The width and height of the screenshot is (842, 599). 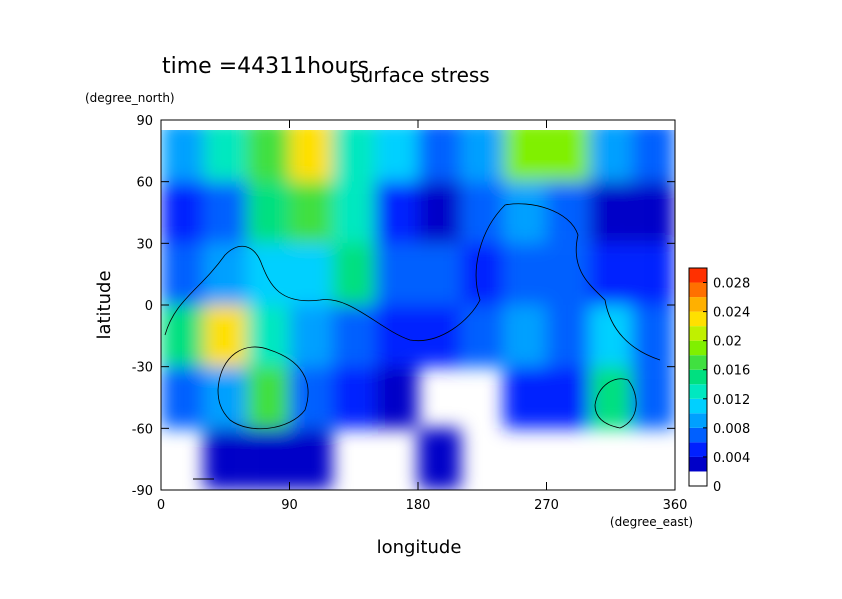 I want to click on x-tick-label: 270, so click(x=546, y=505).